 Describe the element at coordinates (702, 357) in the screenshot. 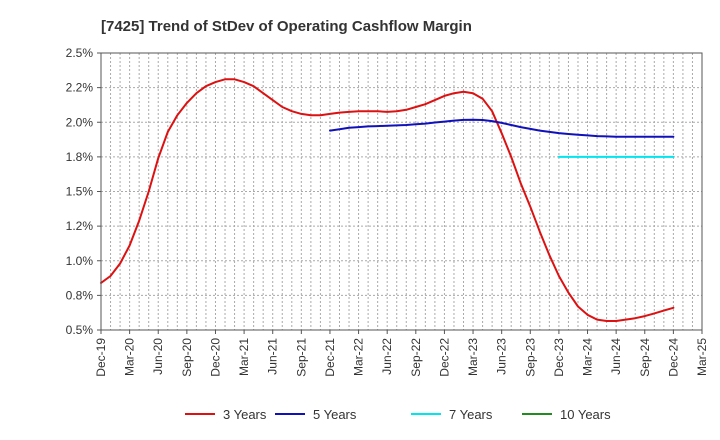

I see `x-tick-label: Mar-25` at that location.